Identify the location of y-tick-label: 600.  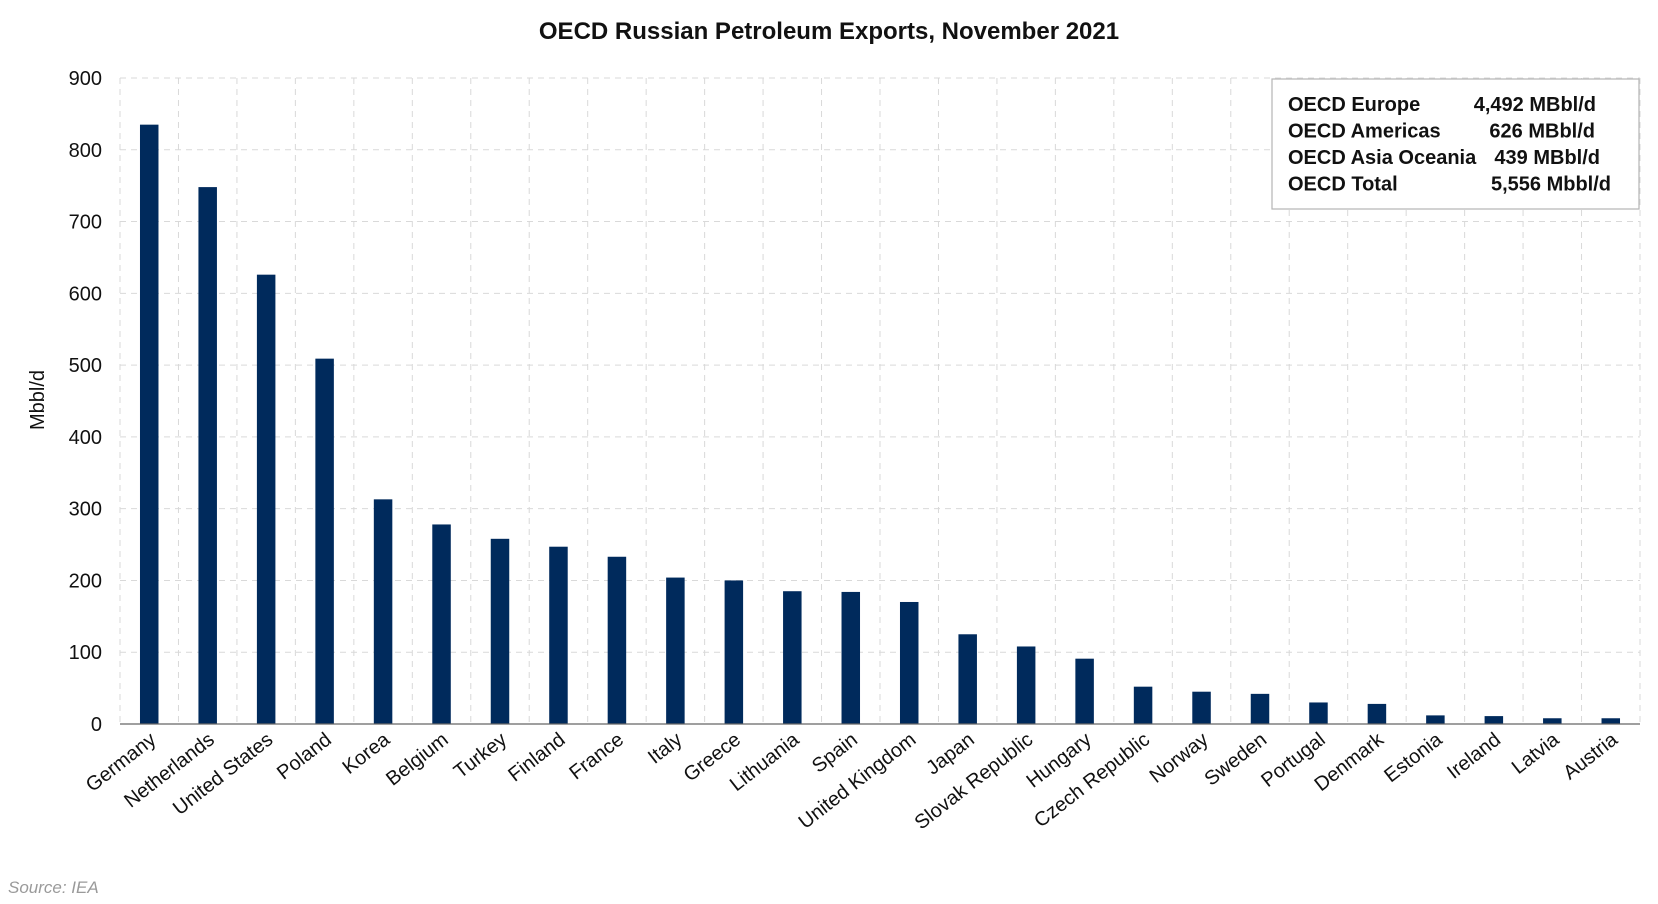
(85, 294).